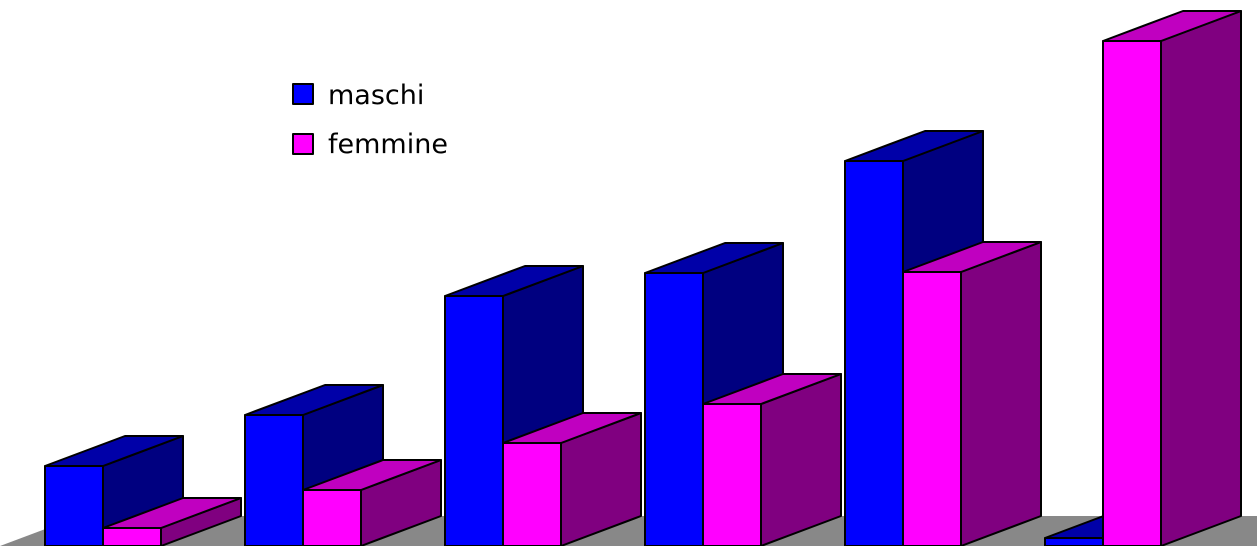 The image size is (1257, 546). Describe the element at coordinates (303, 94) in the screenshot. I see `legend-swatch-maschi` at that location.